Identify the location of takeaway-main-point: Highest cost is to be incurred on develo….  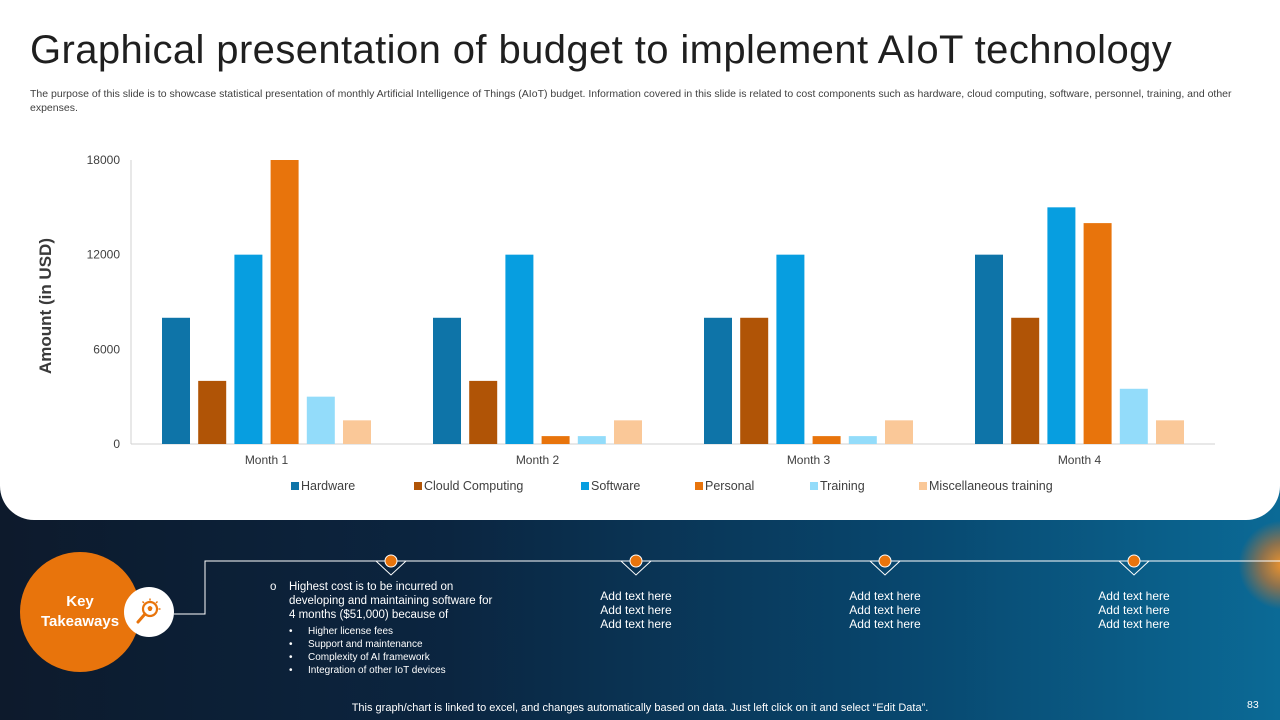
(391, 601).